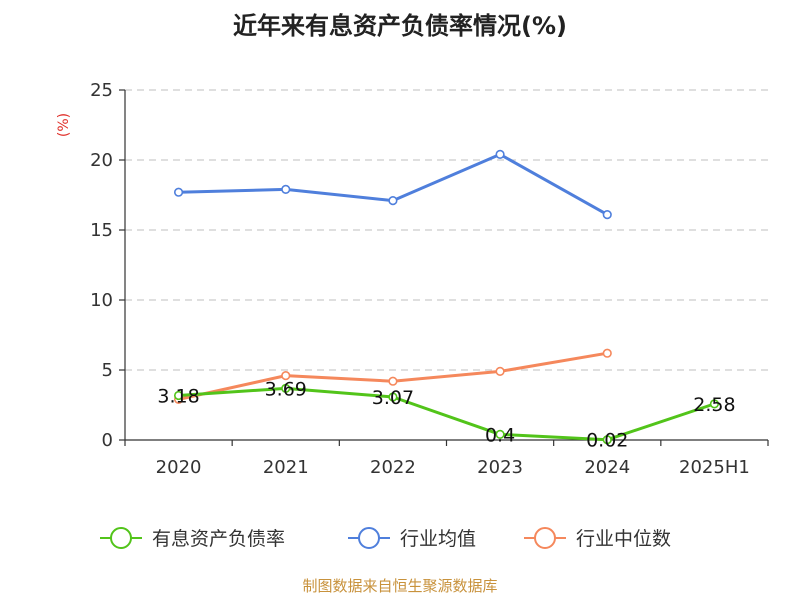 The height and width of the screenshot is (600, 800). I want to click on x-tick-label: 2021, so click(286, 467).